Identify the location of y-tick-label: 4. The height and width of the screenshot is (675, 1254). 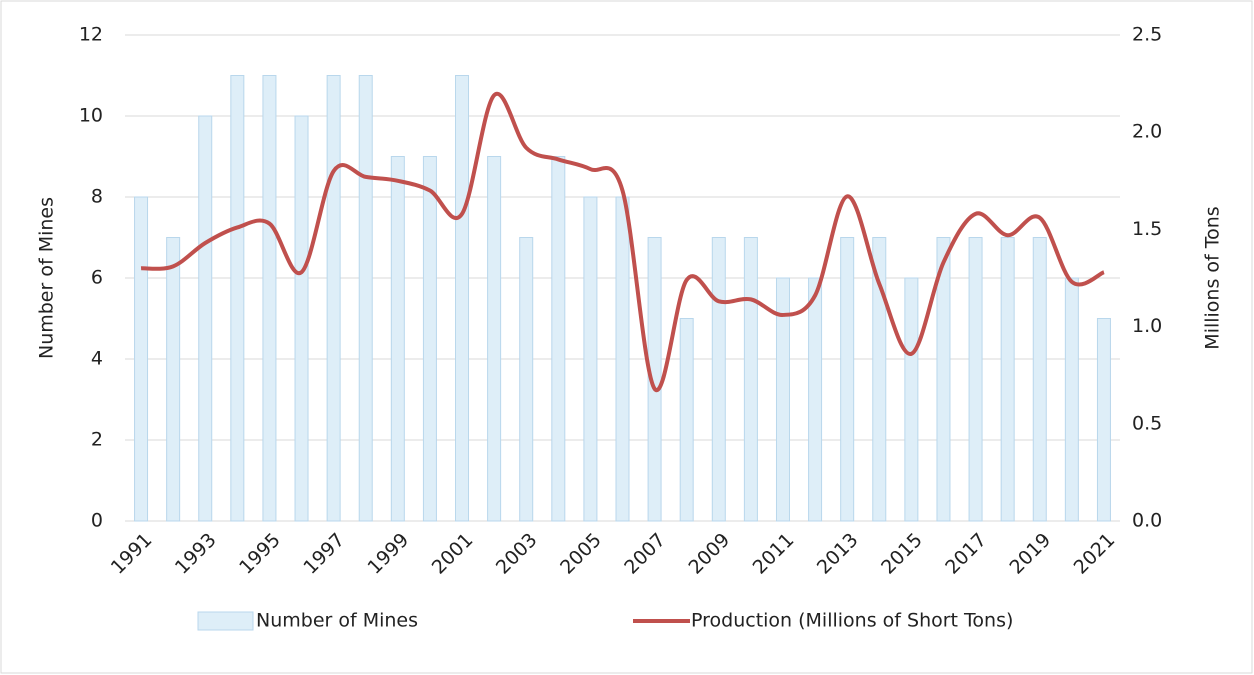
(97, 359).